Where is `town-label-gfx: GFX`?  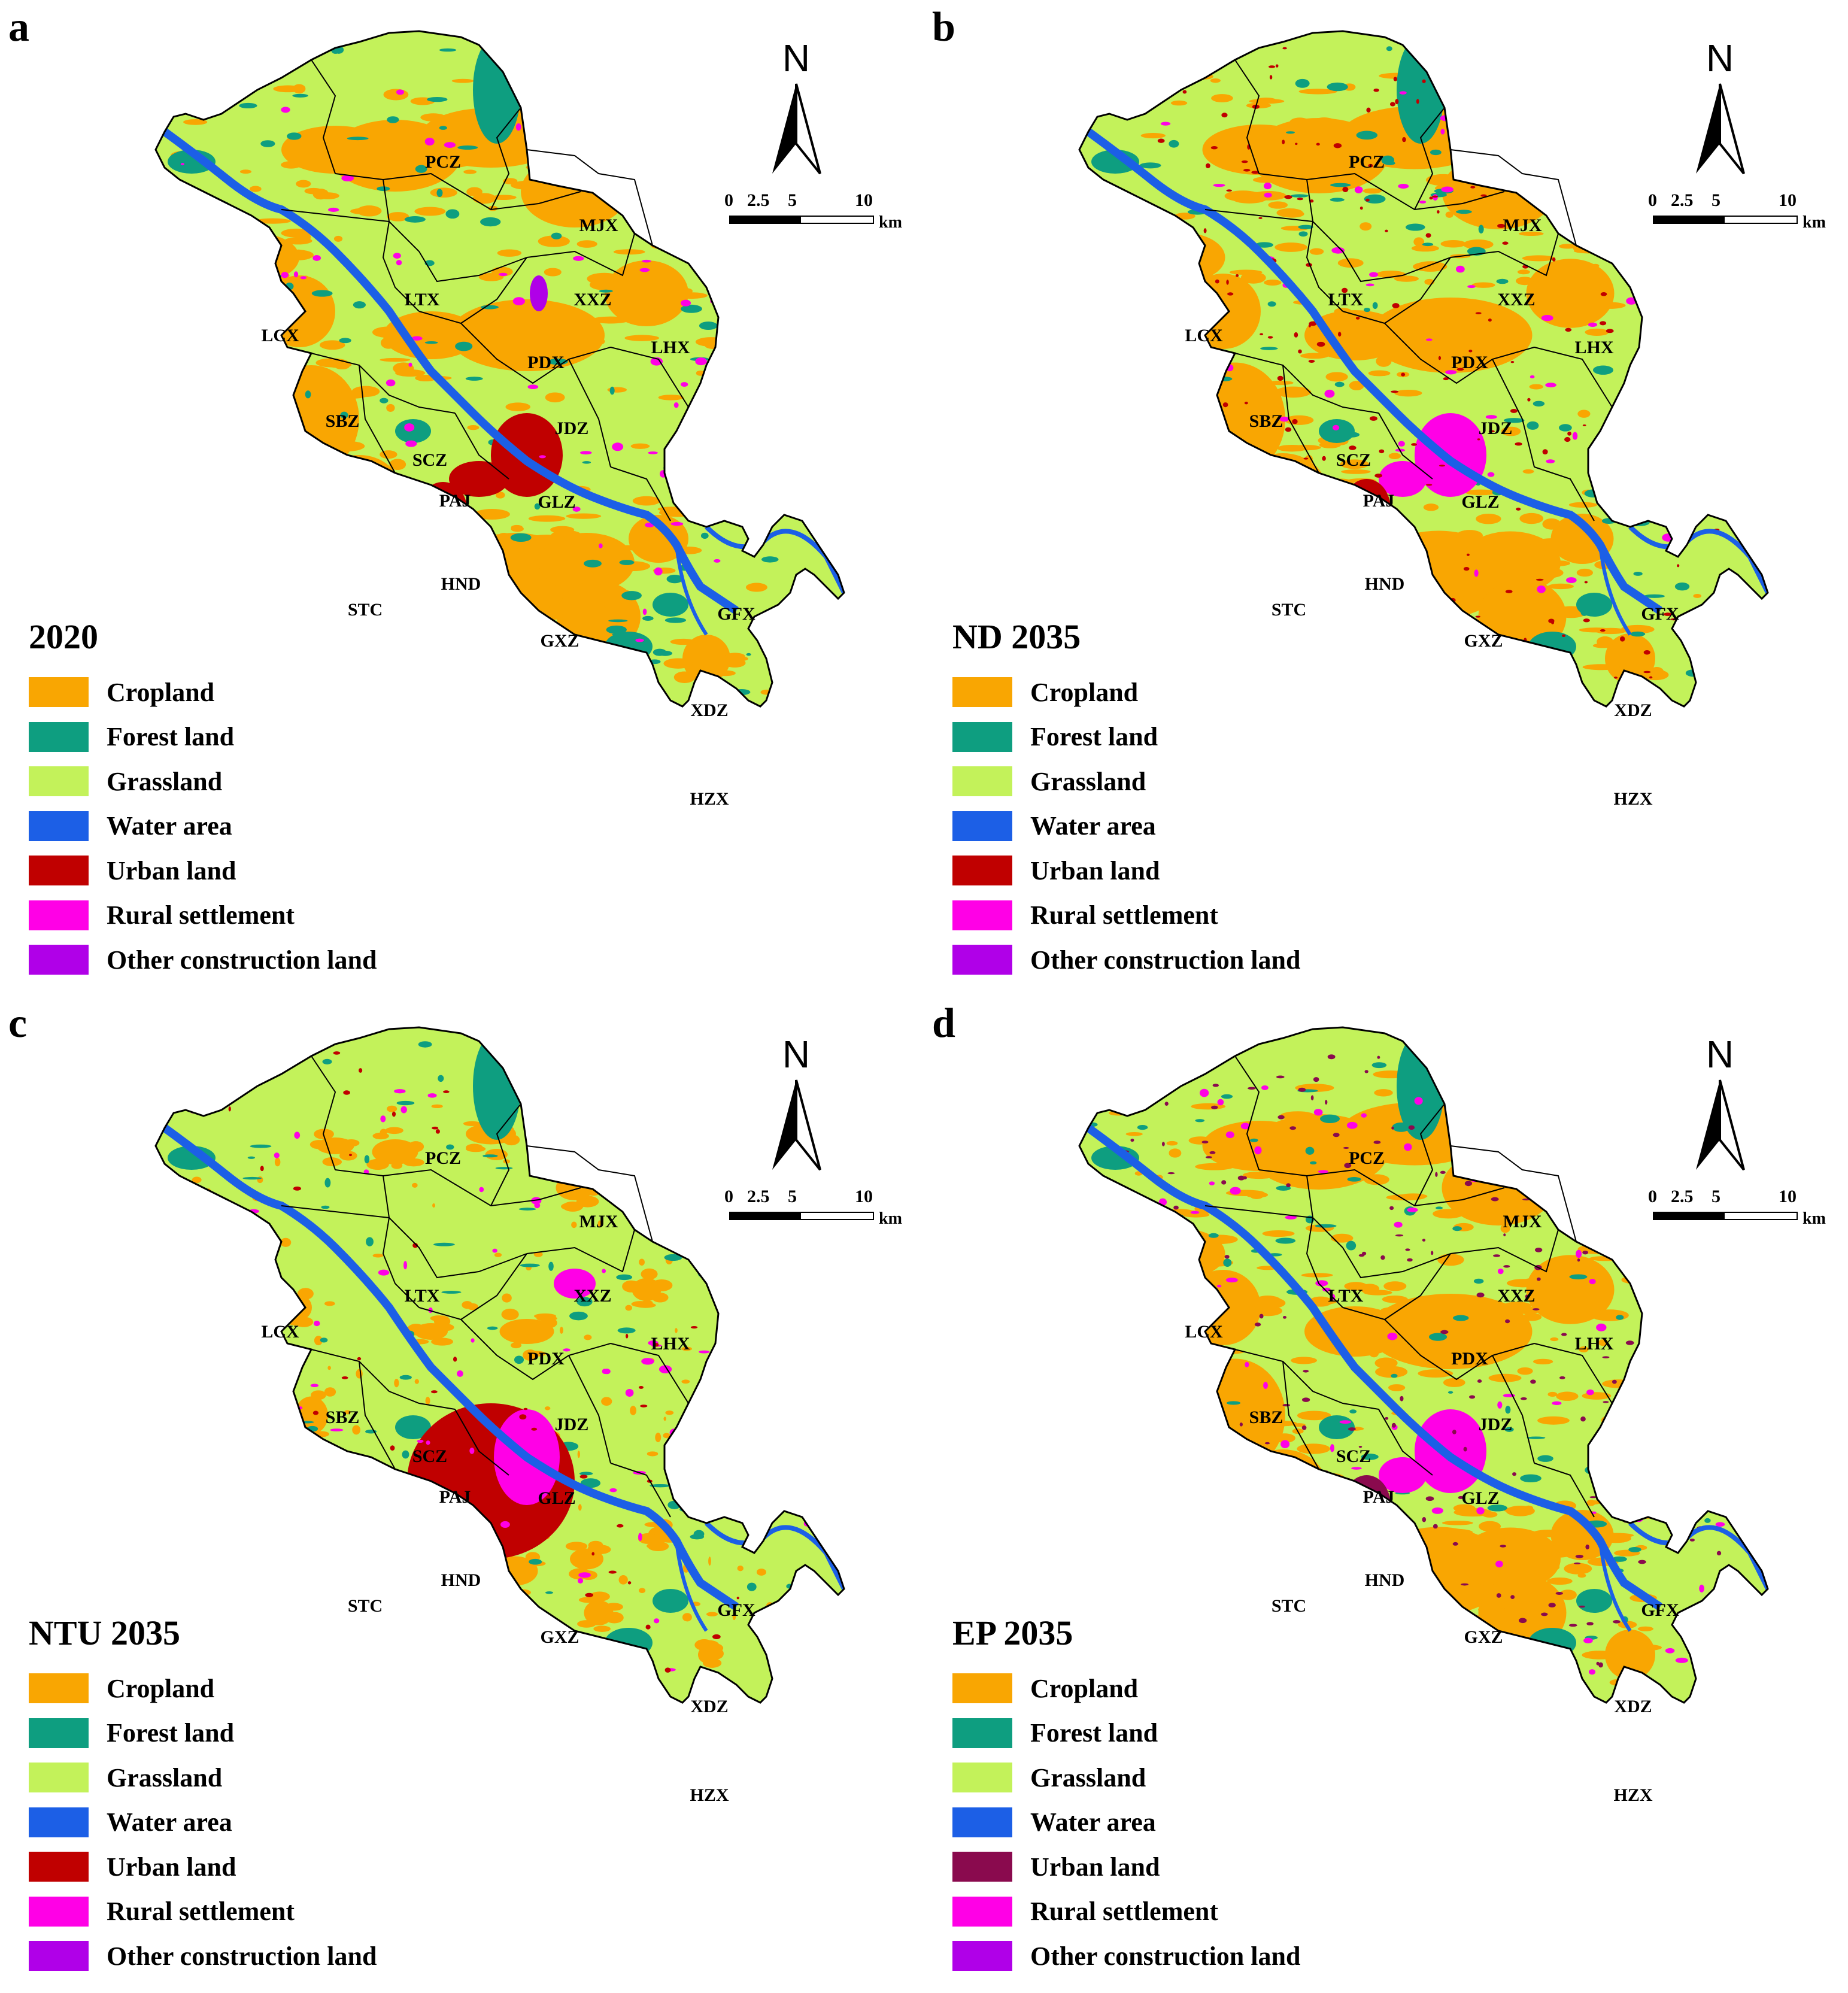 town-label-gfx: GFX is located at coordinates (1660, 614).